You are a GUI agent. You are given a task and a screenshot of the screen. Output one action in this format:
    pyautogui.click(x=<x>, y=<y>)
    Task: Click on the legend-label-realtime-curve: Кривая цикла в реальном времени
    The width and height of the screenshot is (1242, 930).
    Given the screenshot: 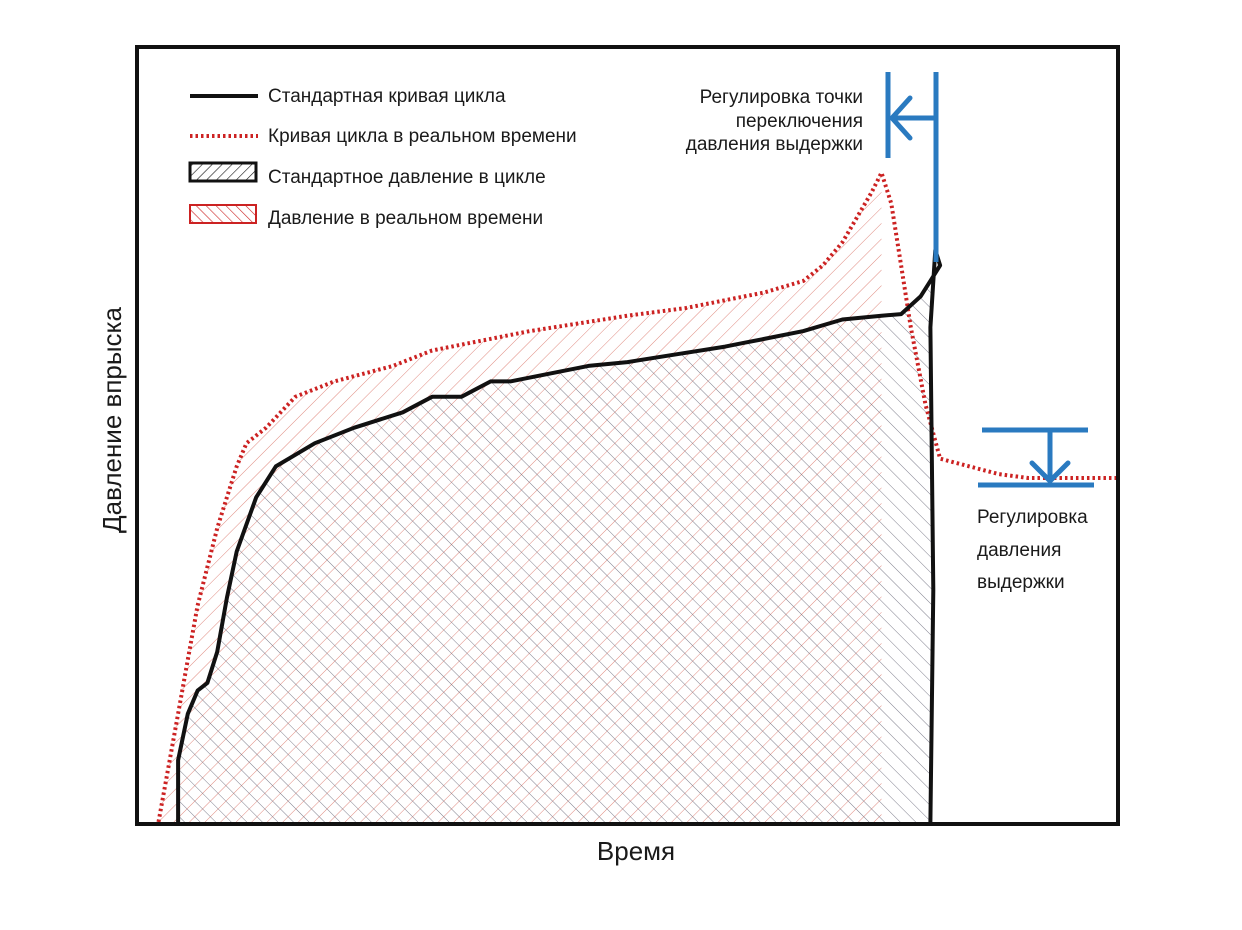 What is the action you would take?
    pyautogui.click(x=422, y=136)
    